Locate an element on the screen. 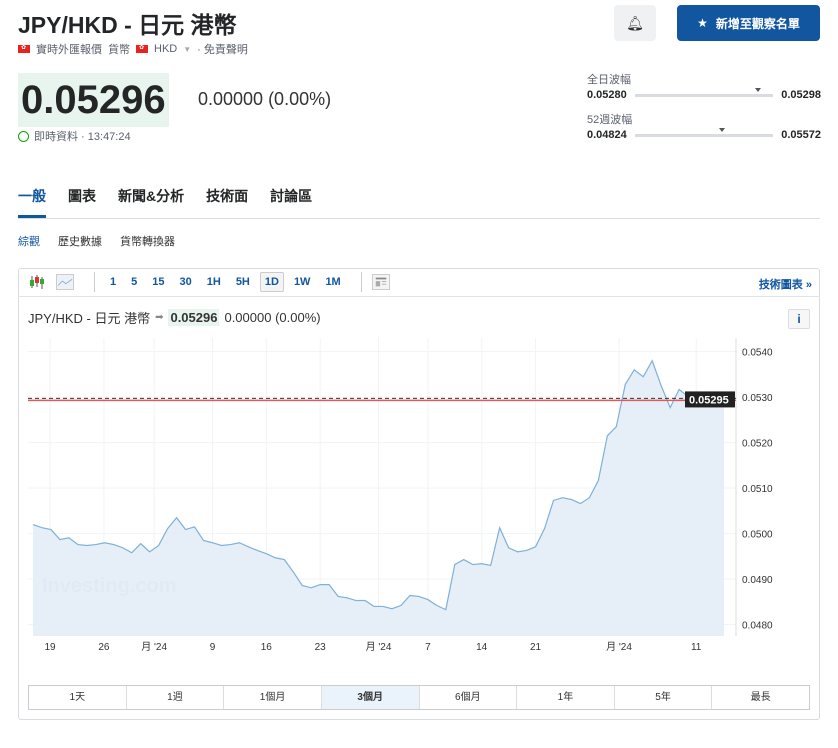 This screenshot has width=838, height=748. tab-chart: 圖表 is located at coordinates (82, 196).